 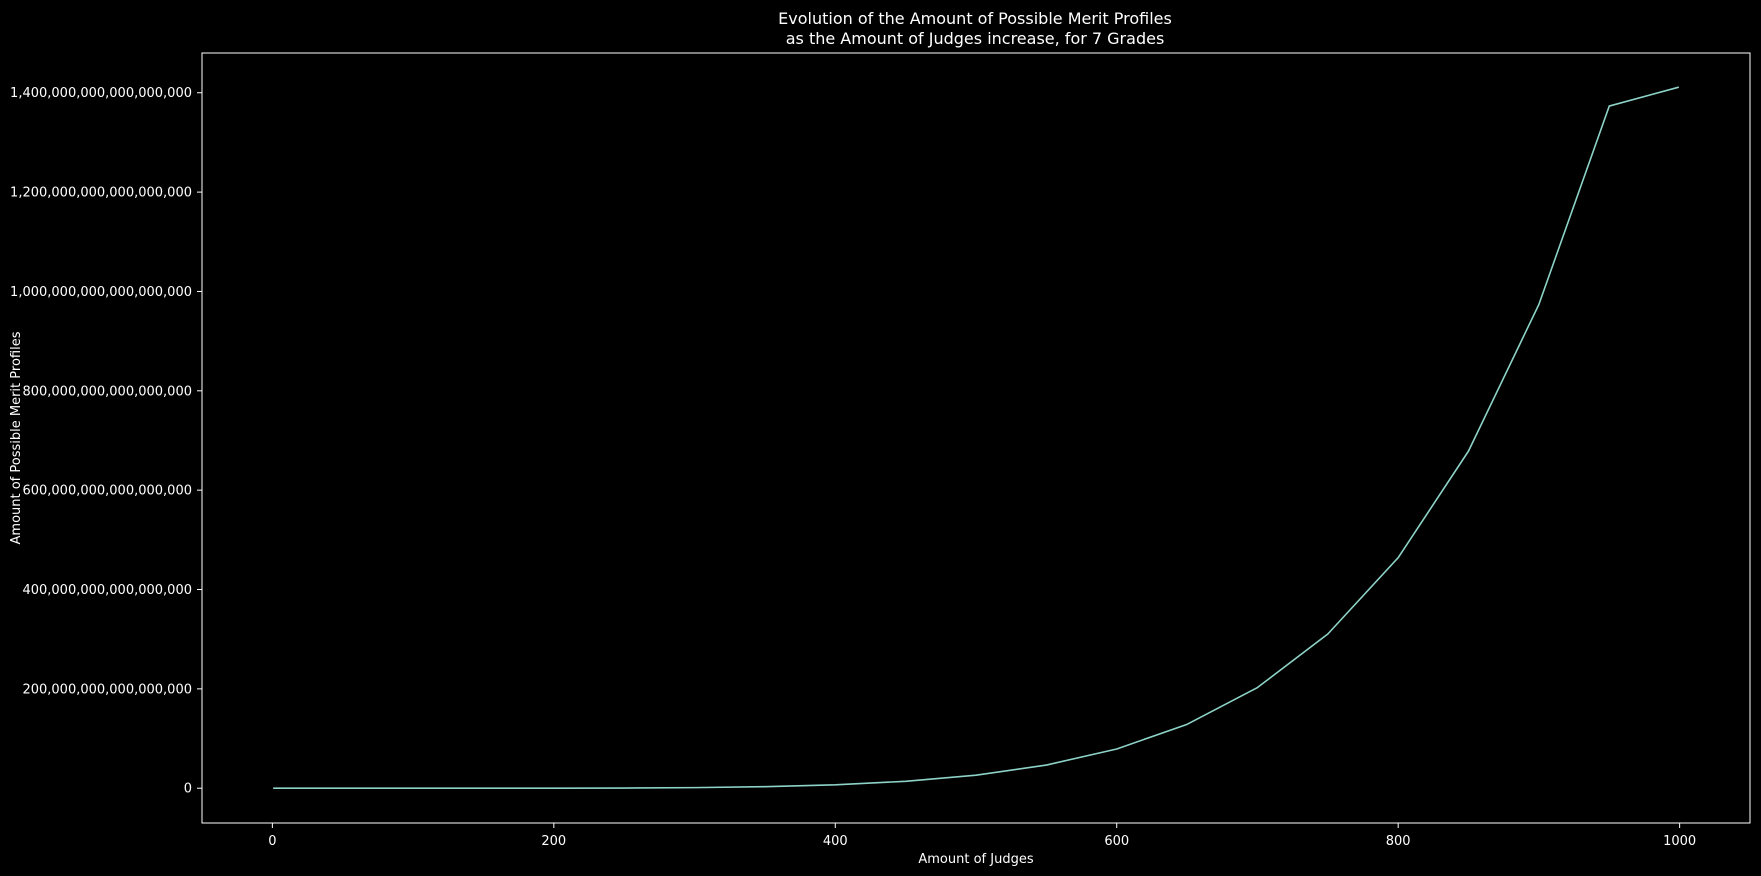 I want to click on y-tick-label: 200,000,000,000,000,000, so click(x=107, y=689).